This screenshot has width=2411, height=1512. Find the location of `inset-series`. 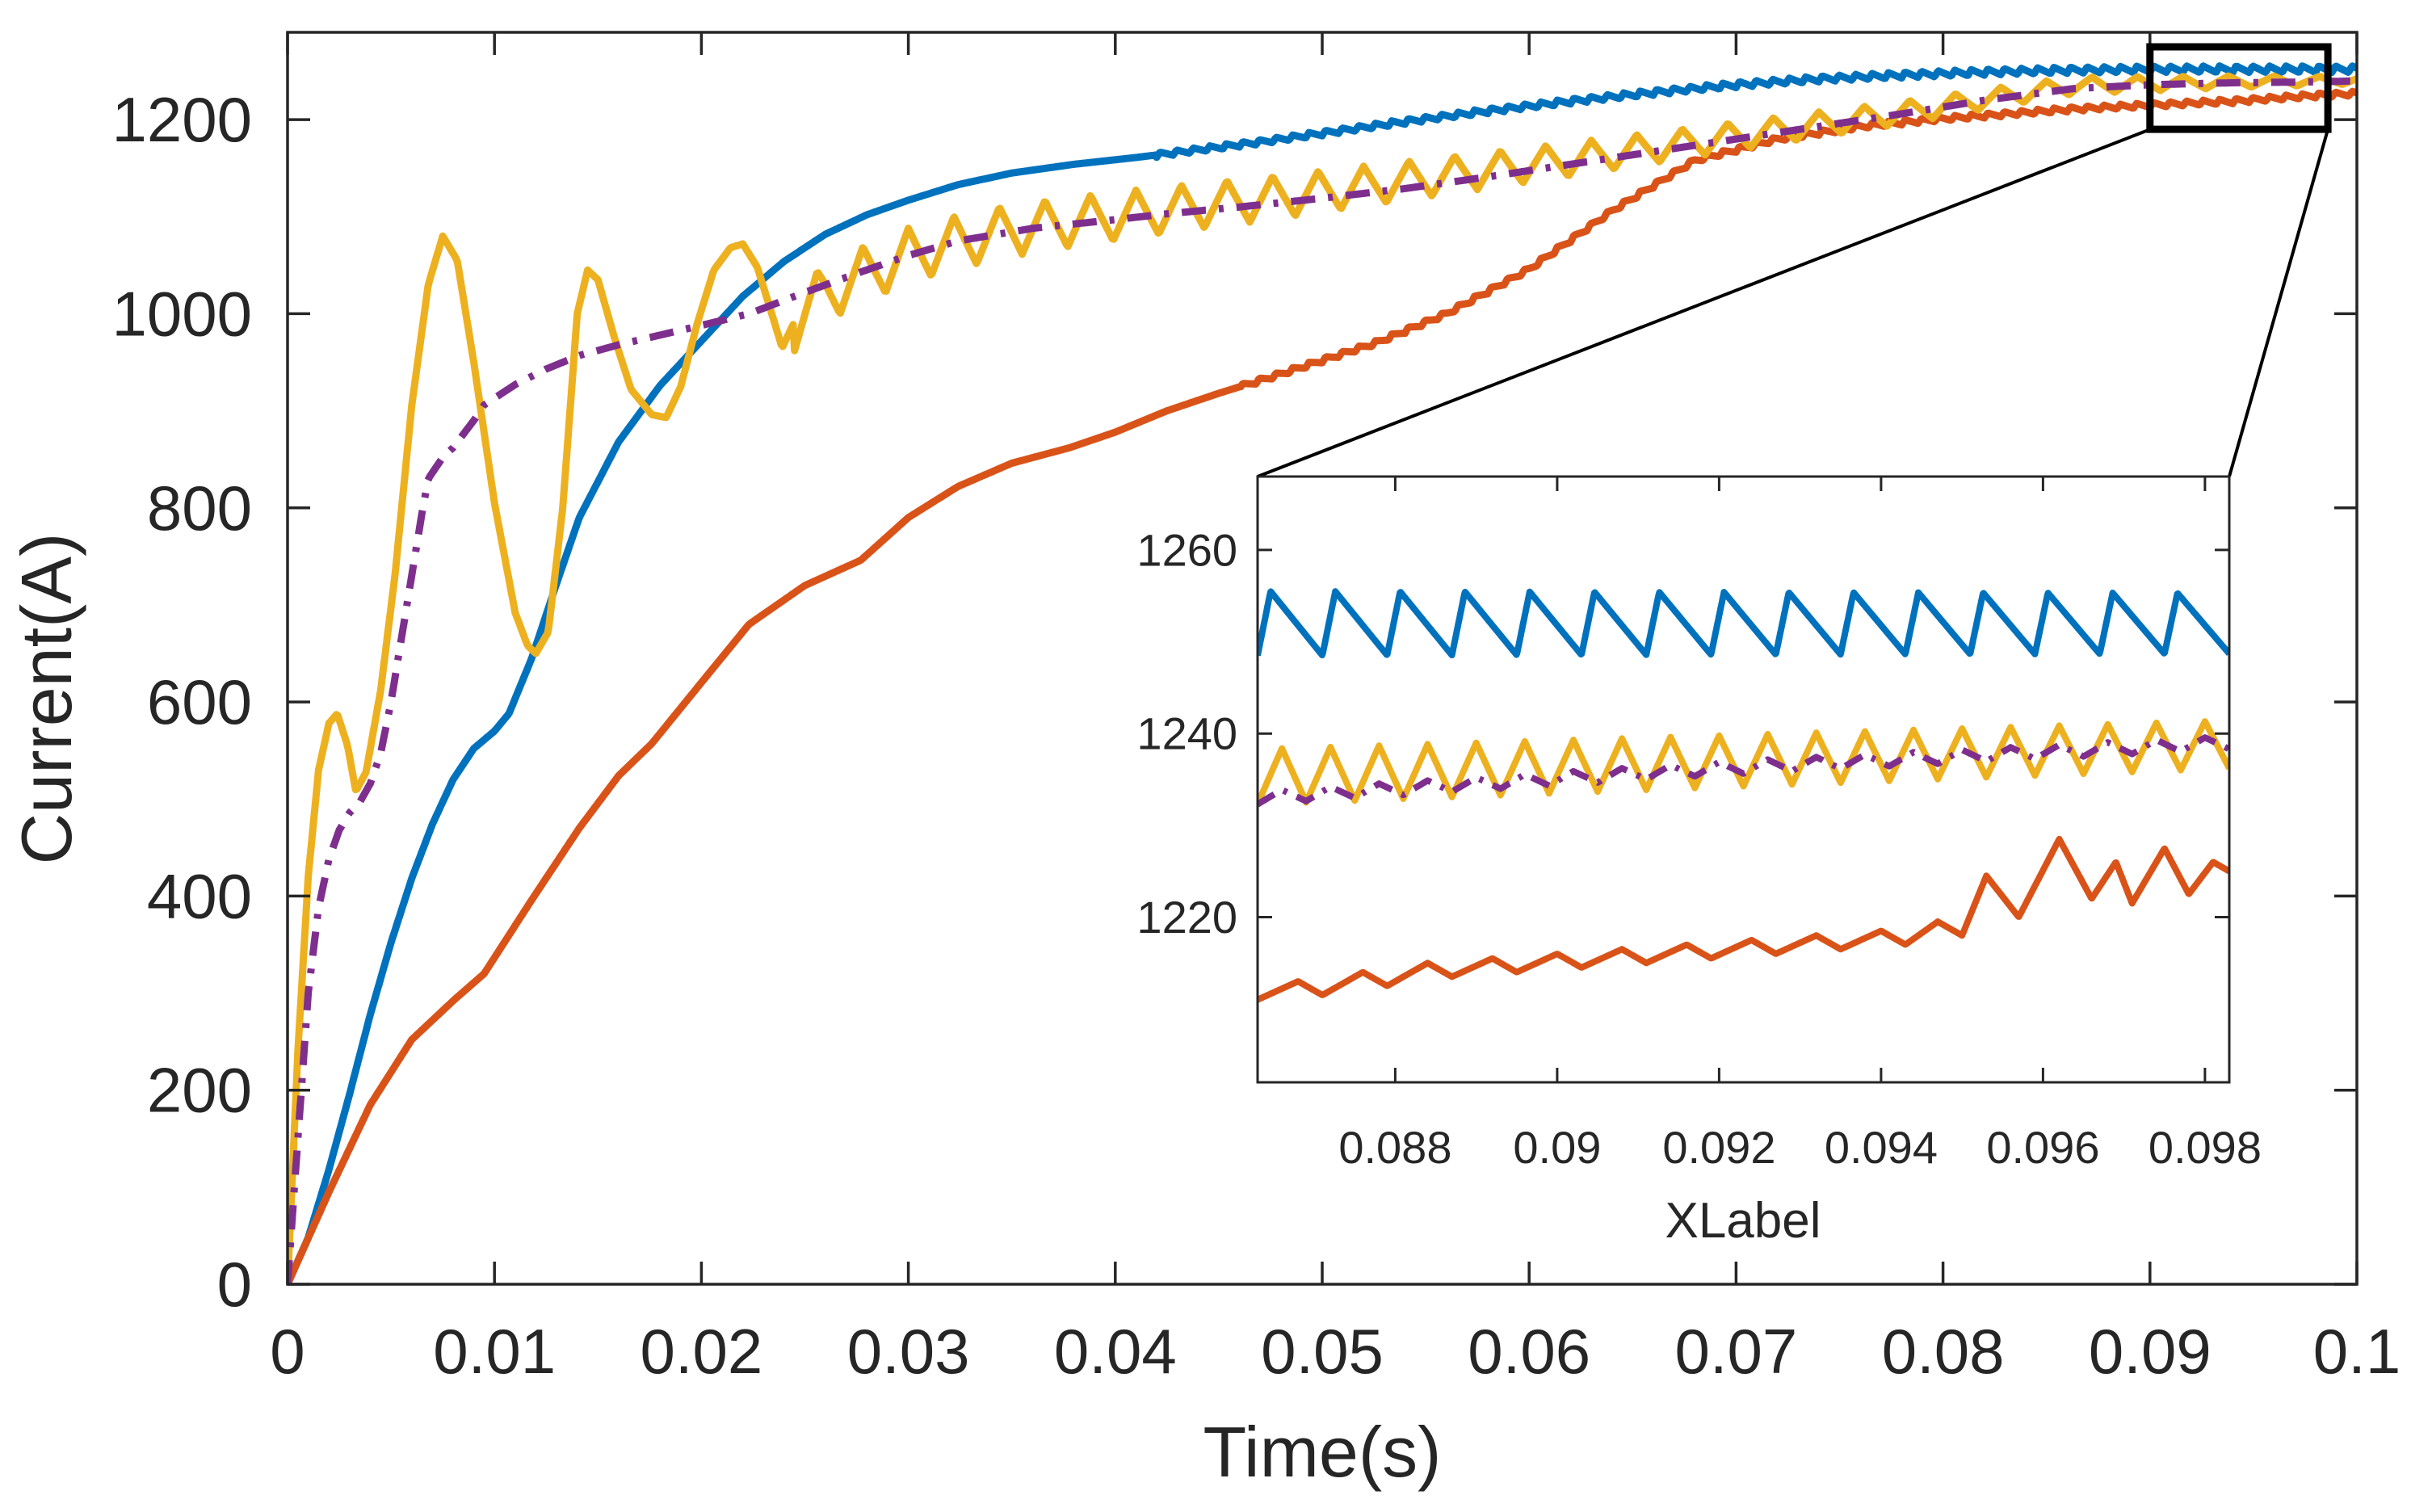

inset-series is located at coordinates (1743, 795).